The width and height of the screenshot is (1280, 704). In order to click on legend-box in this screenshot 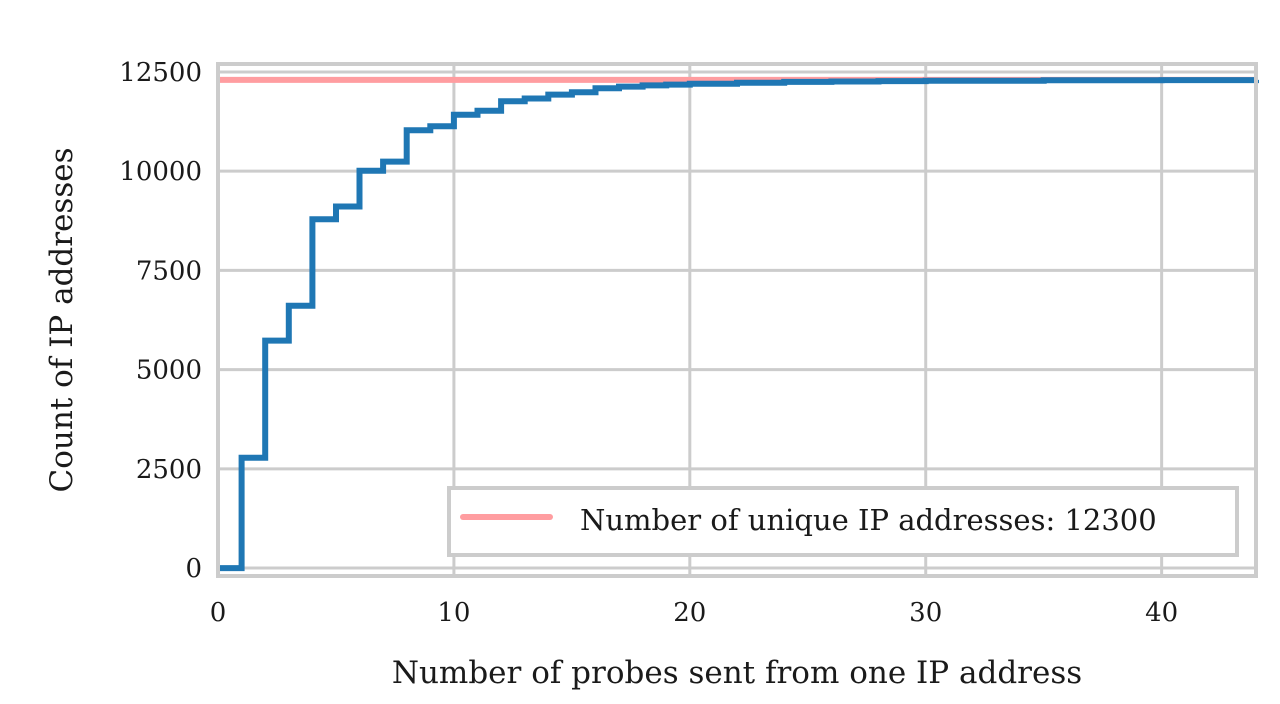, I will do `click(843, 521)`.